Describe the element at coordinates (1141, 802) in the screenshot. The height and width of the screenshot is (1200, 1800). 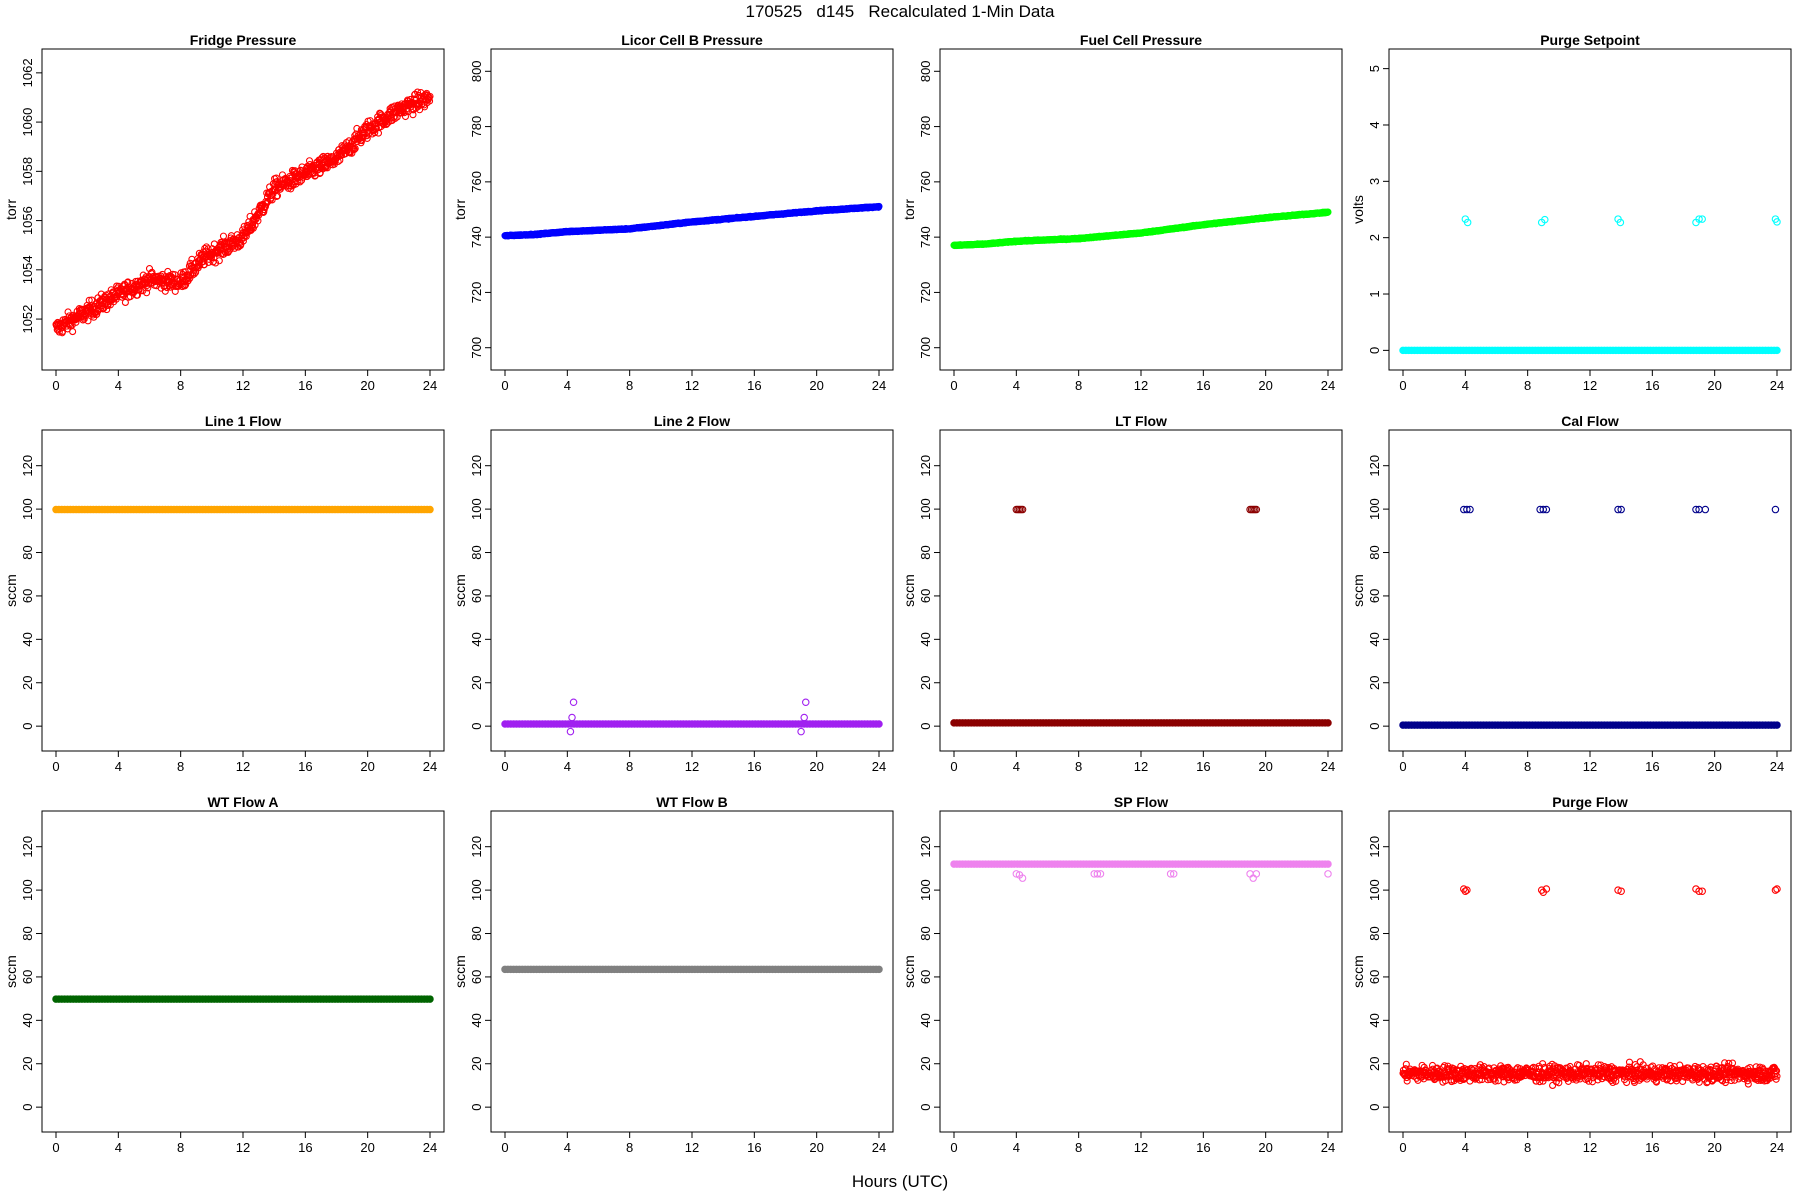
I see `chart-title: SP Flow` at that location.